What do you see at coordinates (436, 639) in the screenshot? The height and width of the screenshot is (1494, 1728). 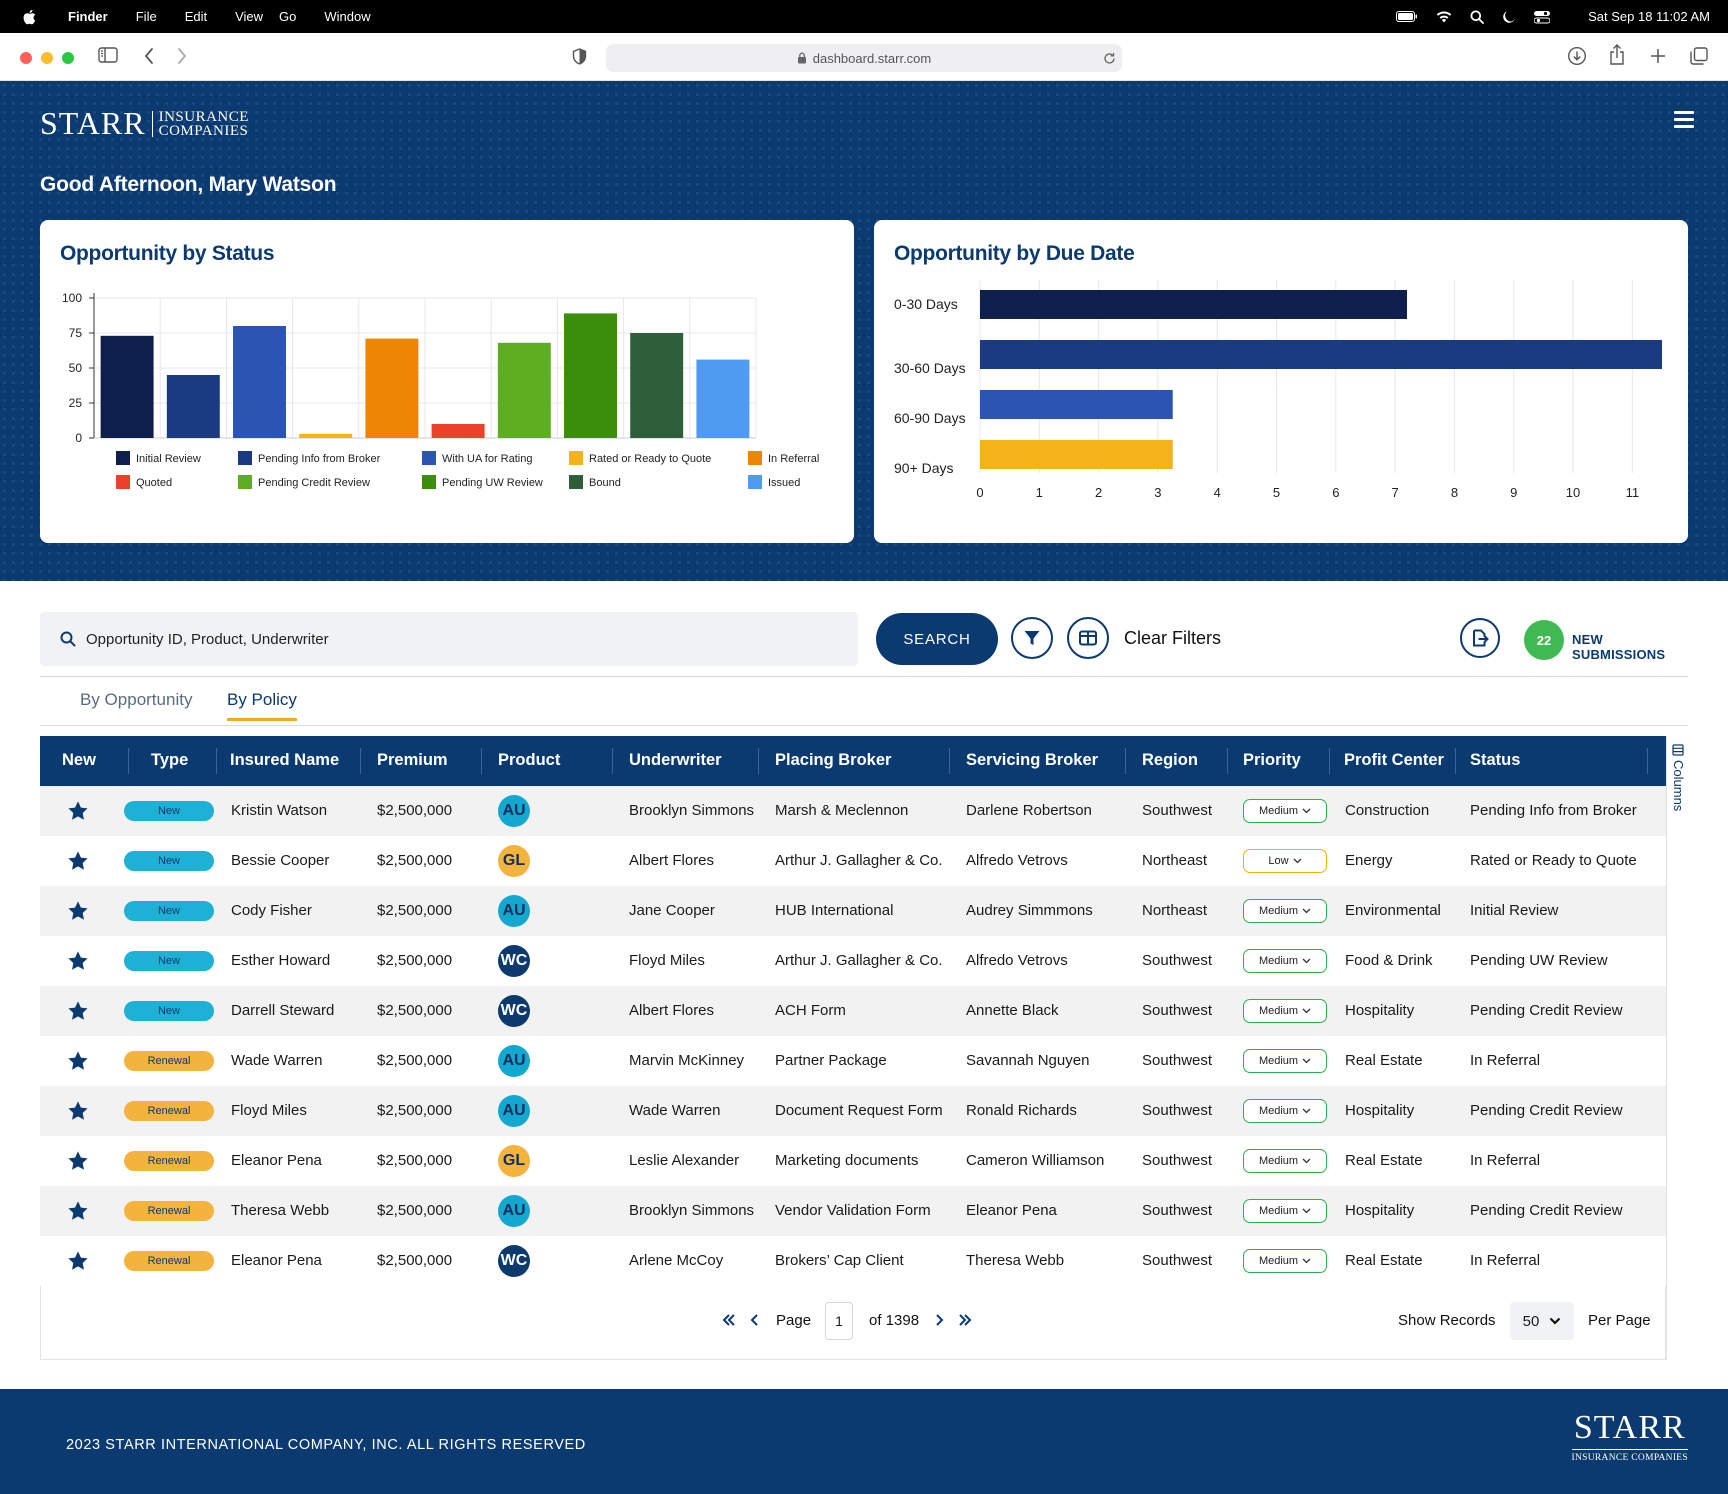 I see `search-input` at bounding box center [436, 639].